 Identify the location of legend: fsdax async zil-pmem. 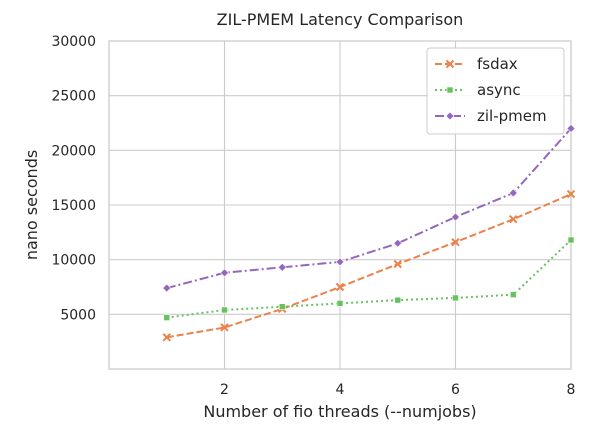
(495, 91).